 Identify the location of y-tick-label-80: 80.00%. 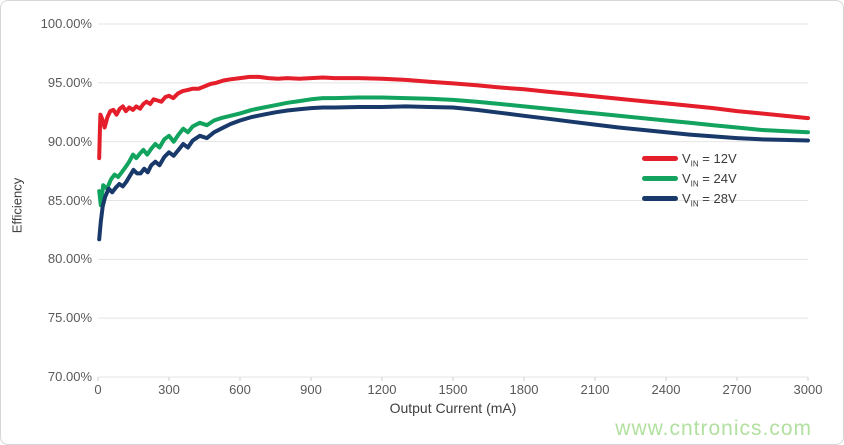
(69, 259).